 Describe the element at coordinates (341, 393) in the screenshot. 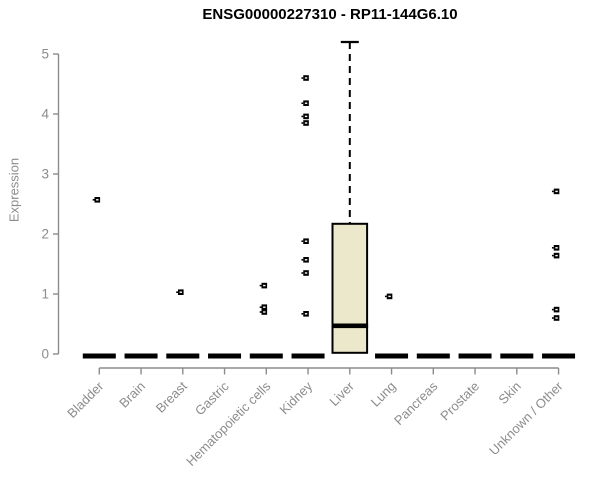

I see `x-tick-label: Liver` at that location.